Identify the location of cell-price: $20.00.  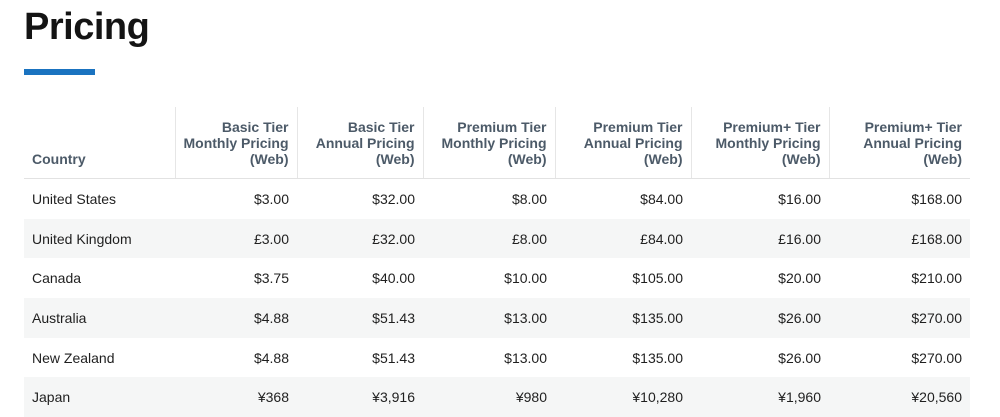
(799, 278).